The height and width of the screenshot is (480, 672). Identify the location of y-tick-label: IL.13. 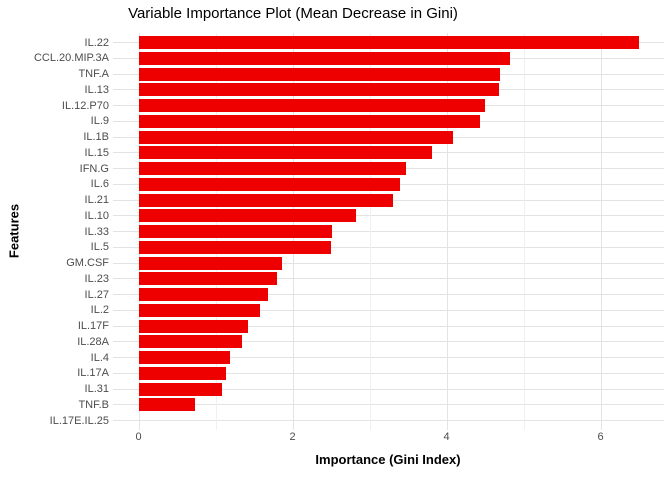
(96, 89).